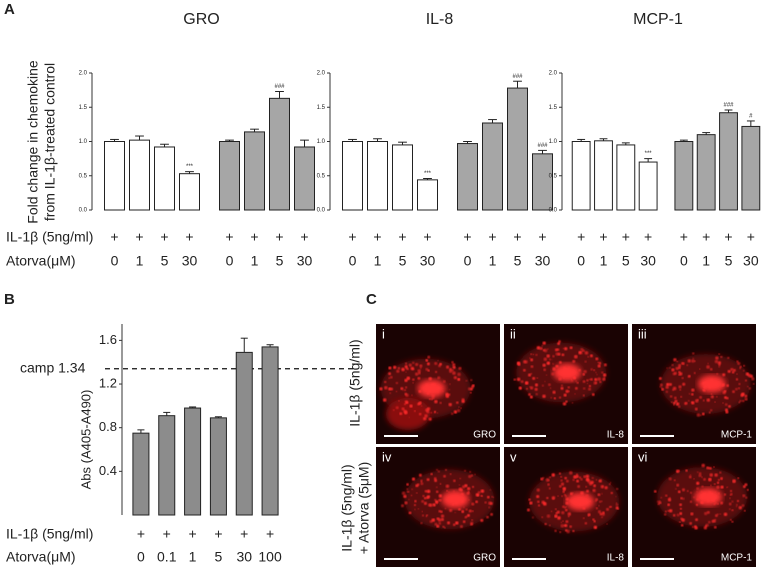  What do you see at coordinates (553, 74) in the screenshot?
I see `y-tick-label: 2.0` at bounding box center [553, 74].